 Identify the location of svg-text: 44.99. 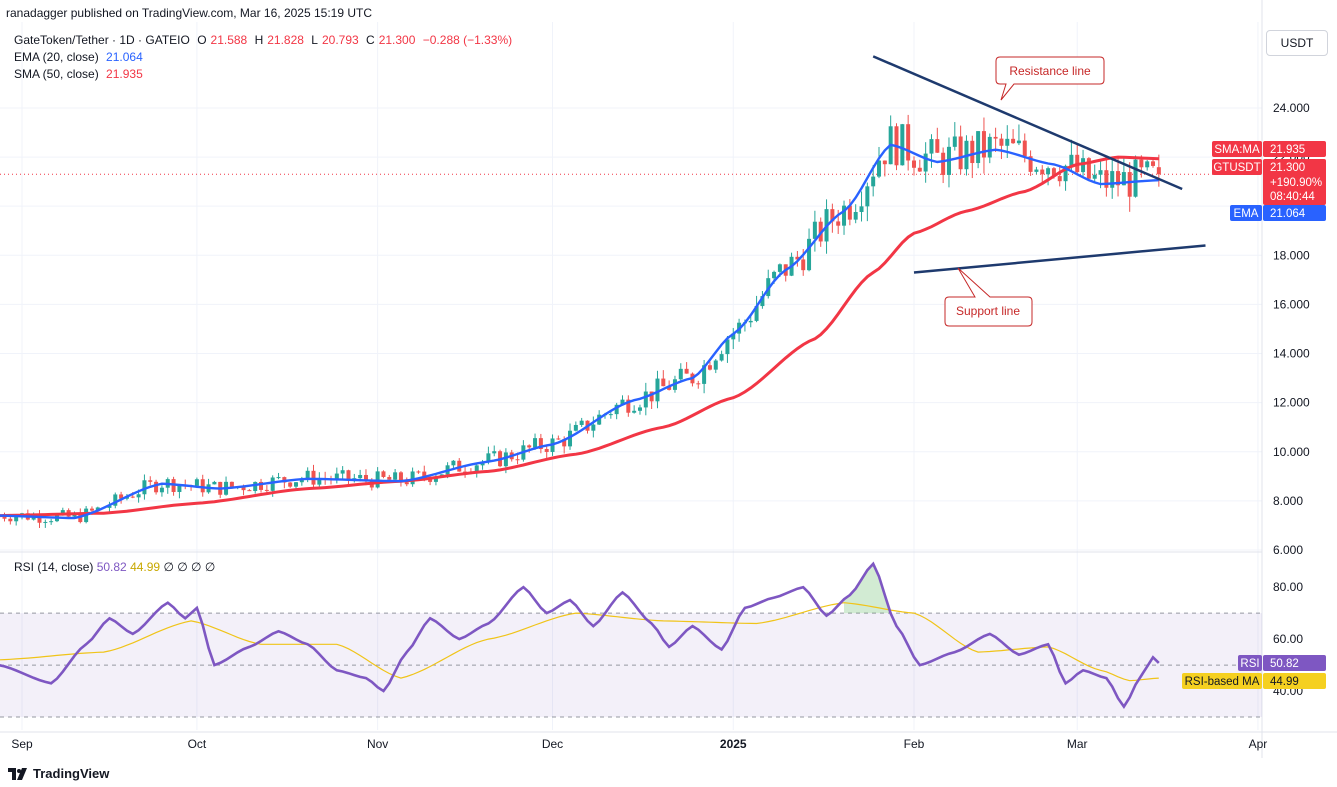
(1284, 682).